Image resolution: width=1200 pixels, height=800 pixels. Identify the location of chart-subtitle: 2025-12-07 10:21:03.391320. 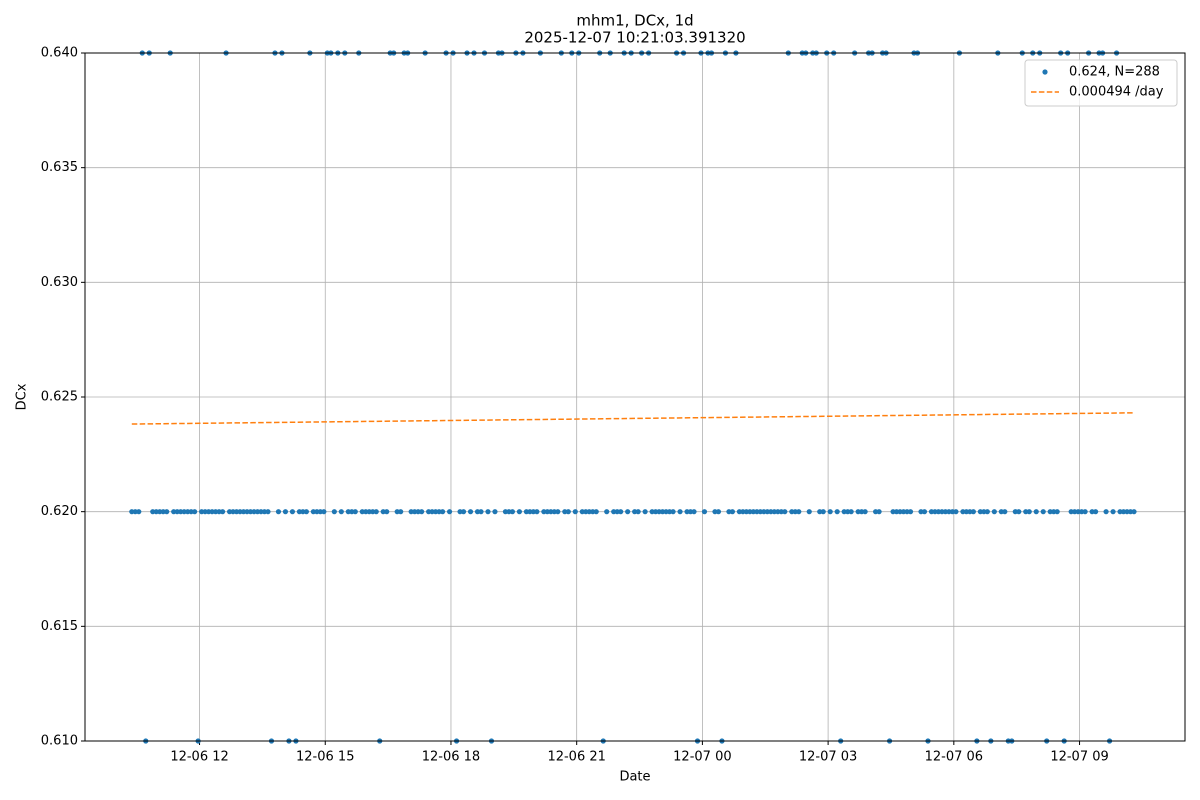
(634, 38).